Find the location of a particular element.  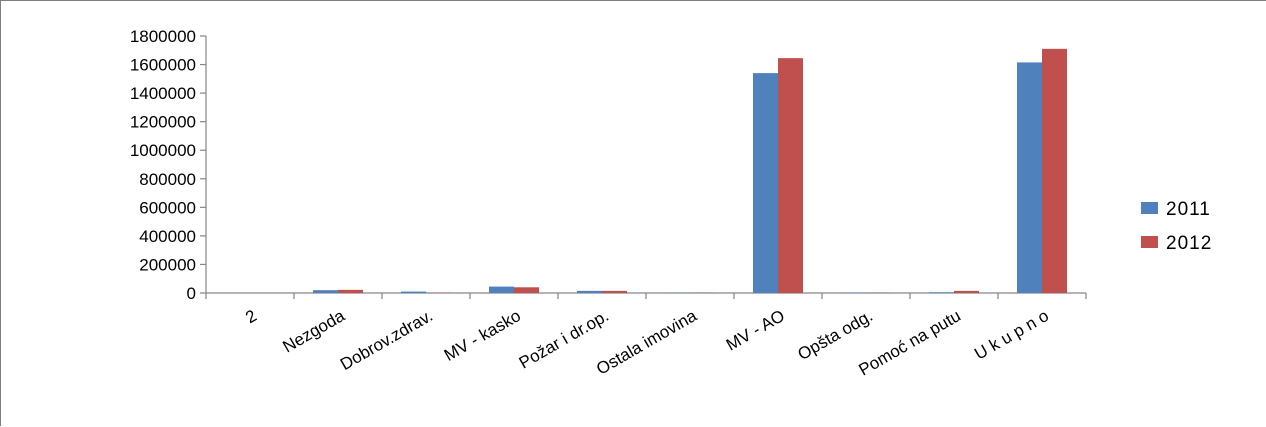

y-tick-label: 600000 is located at coordinates (167, 207).